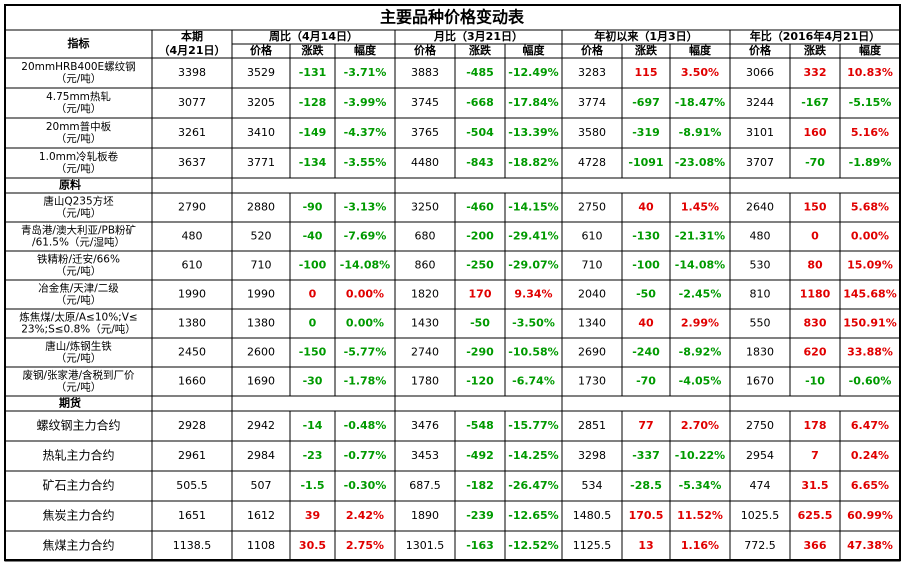  I want to click on table-cell: 39, so click(312, 515).